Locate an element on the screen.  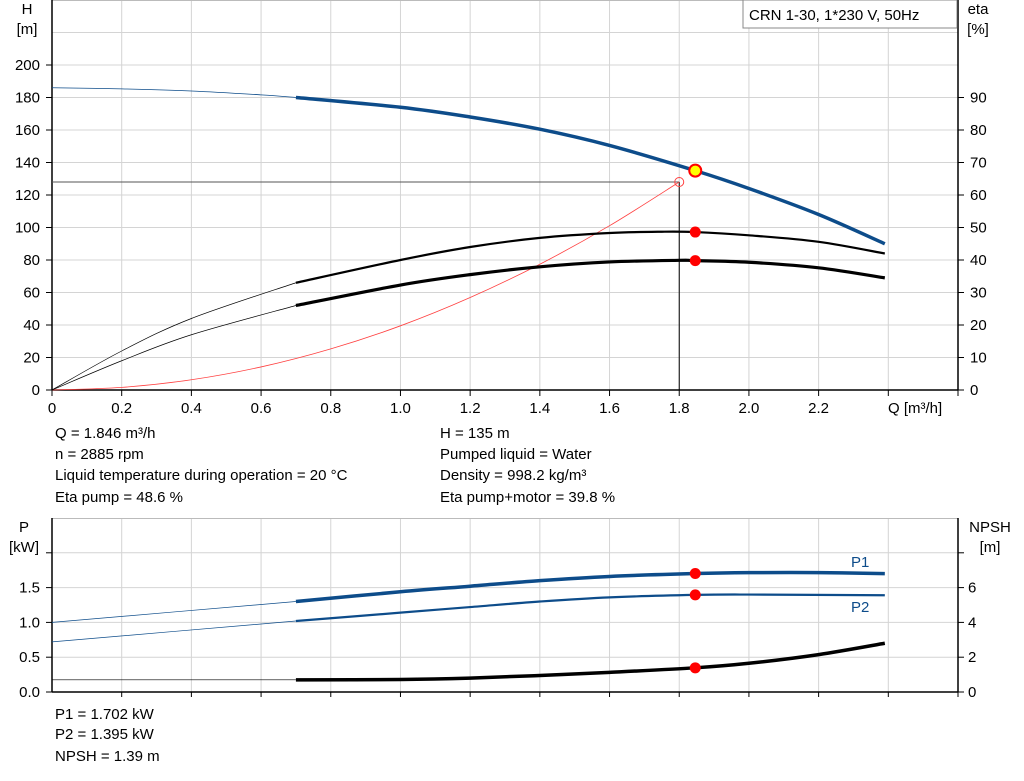
y-tick-label-left: 180 is located at coordinates (27, 98).